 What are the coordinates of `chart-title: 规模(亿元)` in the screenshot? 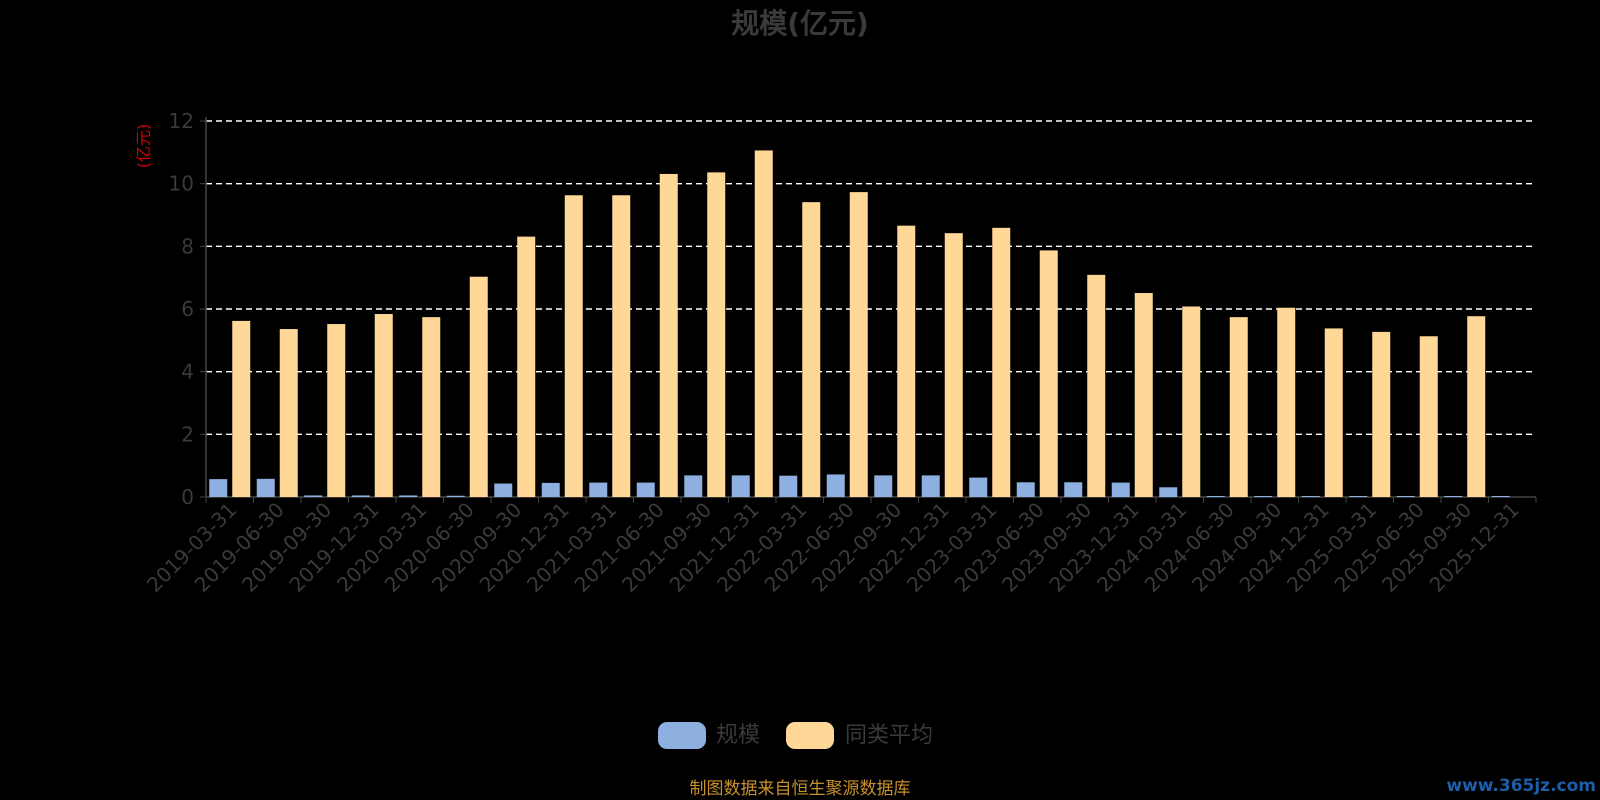 It's located at (800, 23).